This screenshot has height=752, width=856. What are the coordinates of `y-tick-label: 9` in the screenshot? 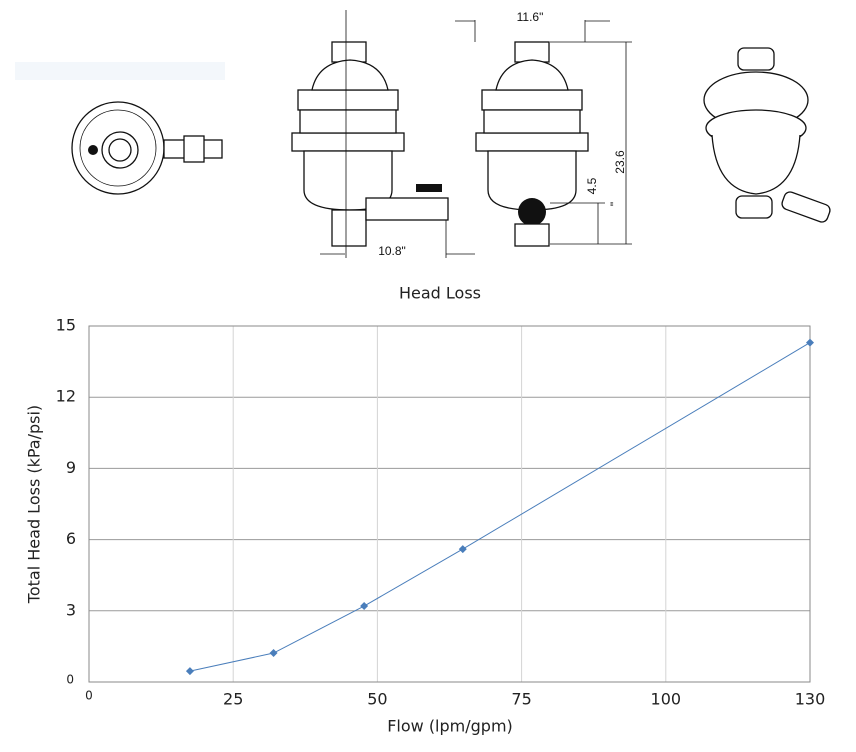 It's located at (71, 467).